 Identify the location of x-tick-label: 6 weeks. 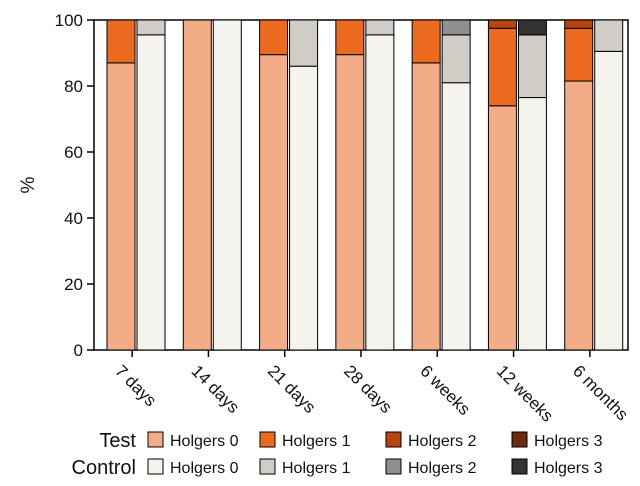
(445, 390).